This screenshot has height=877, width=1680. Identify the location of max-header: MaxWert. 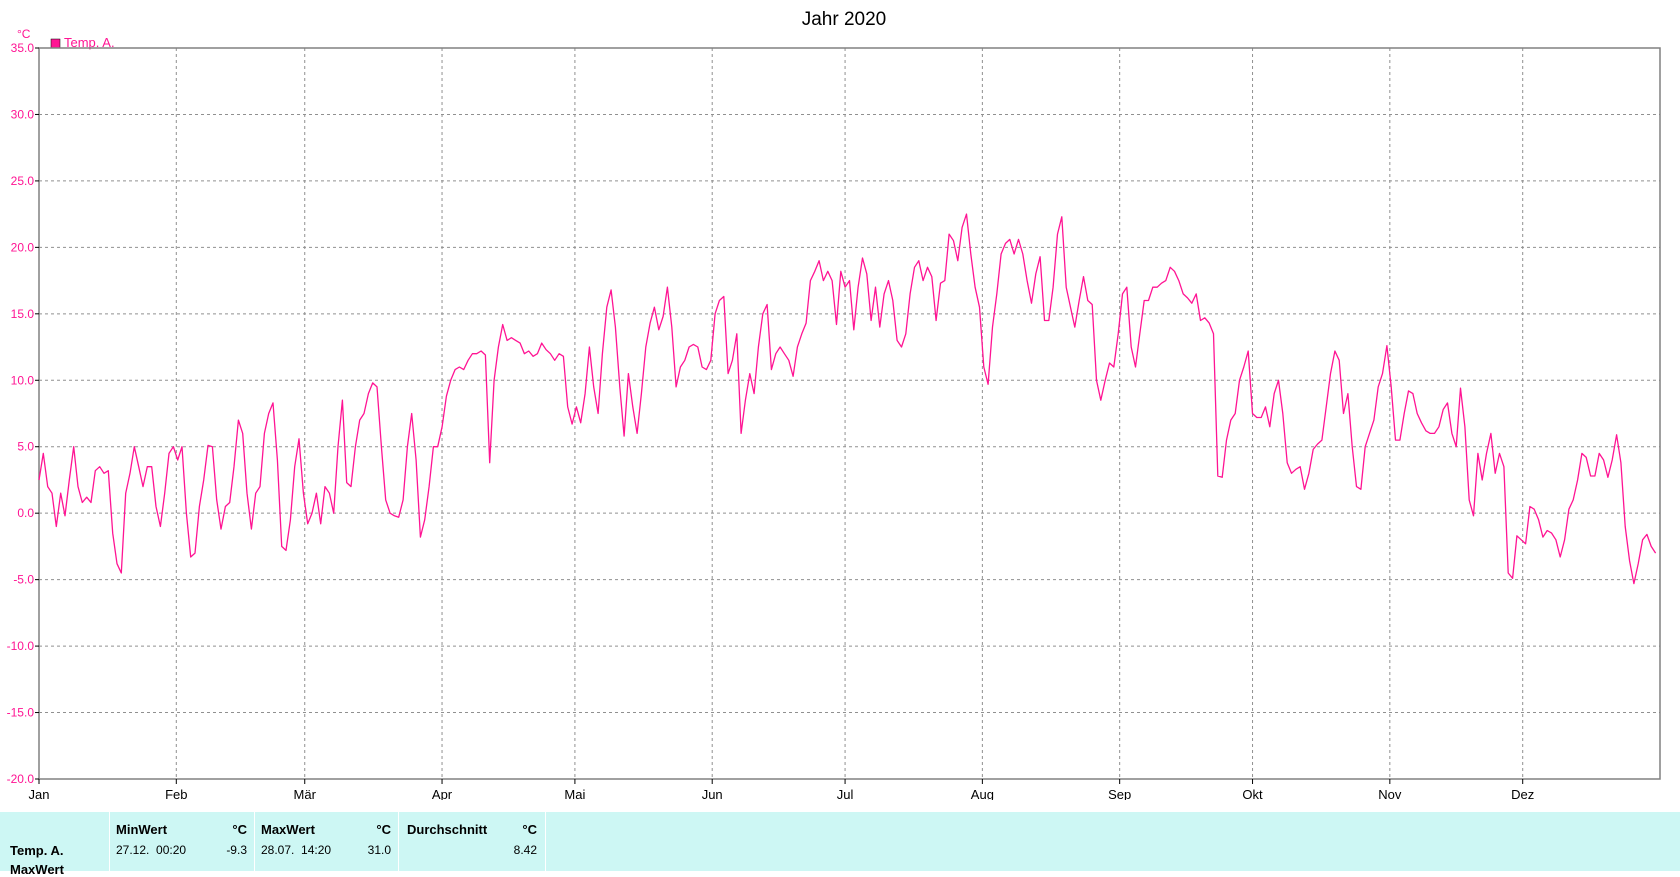
(288, 829).